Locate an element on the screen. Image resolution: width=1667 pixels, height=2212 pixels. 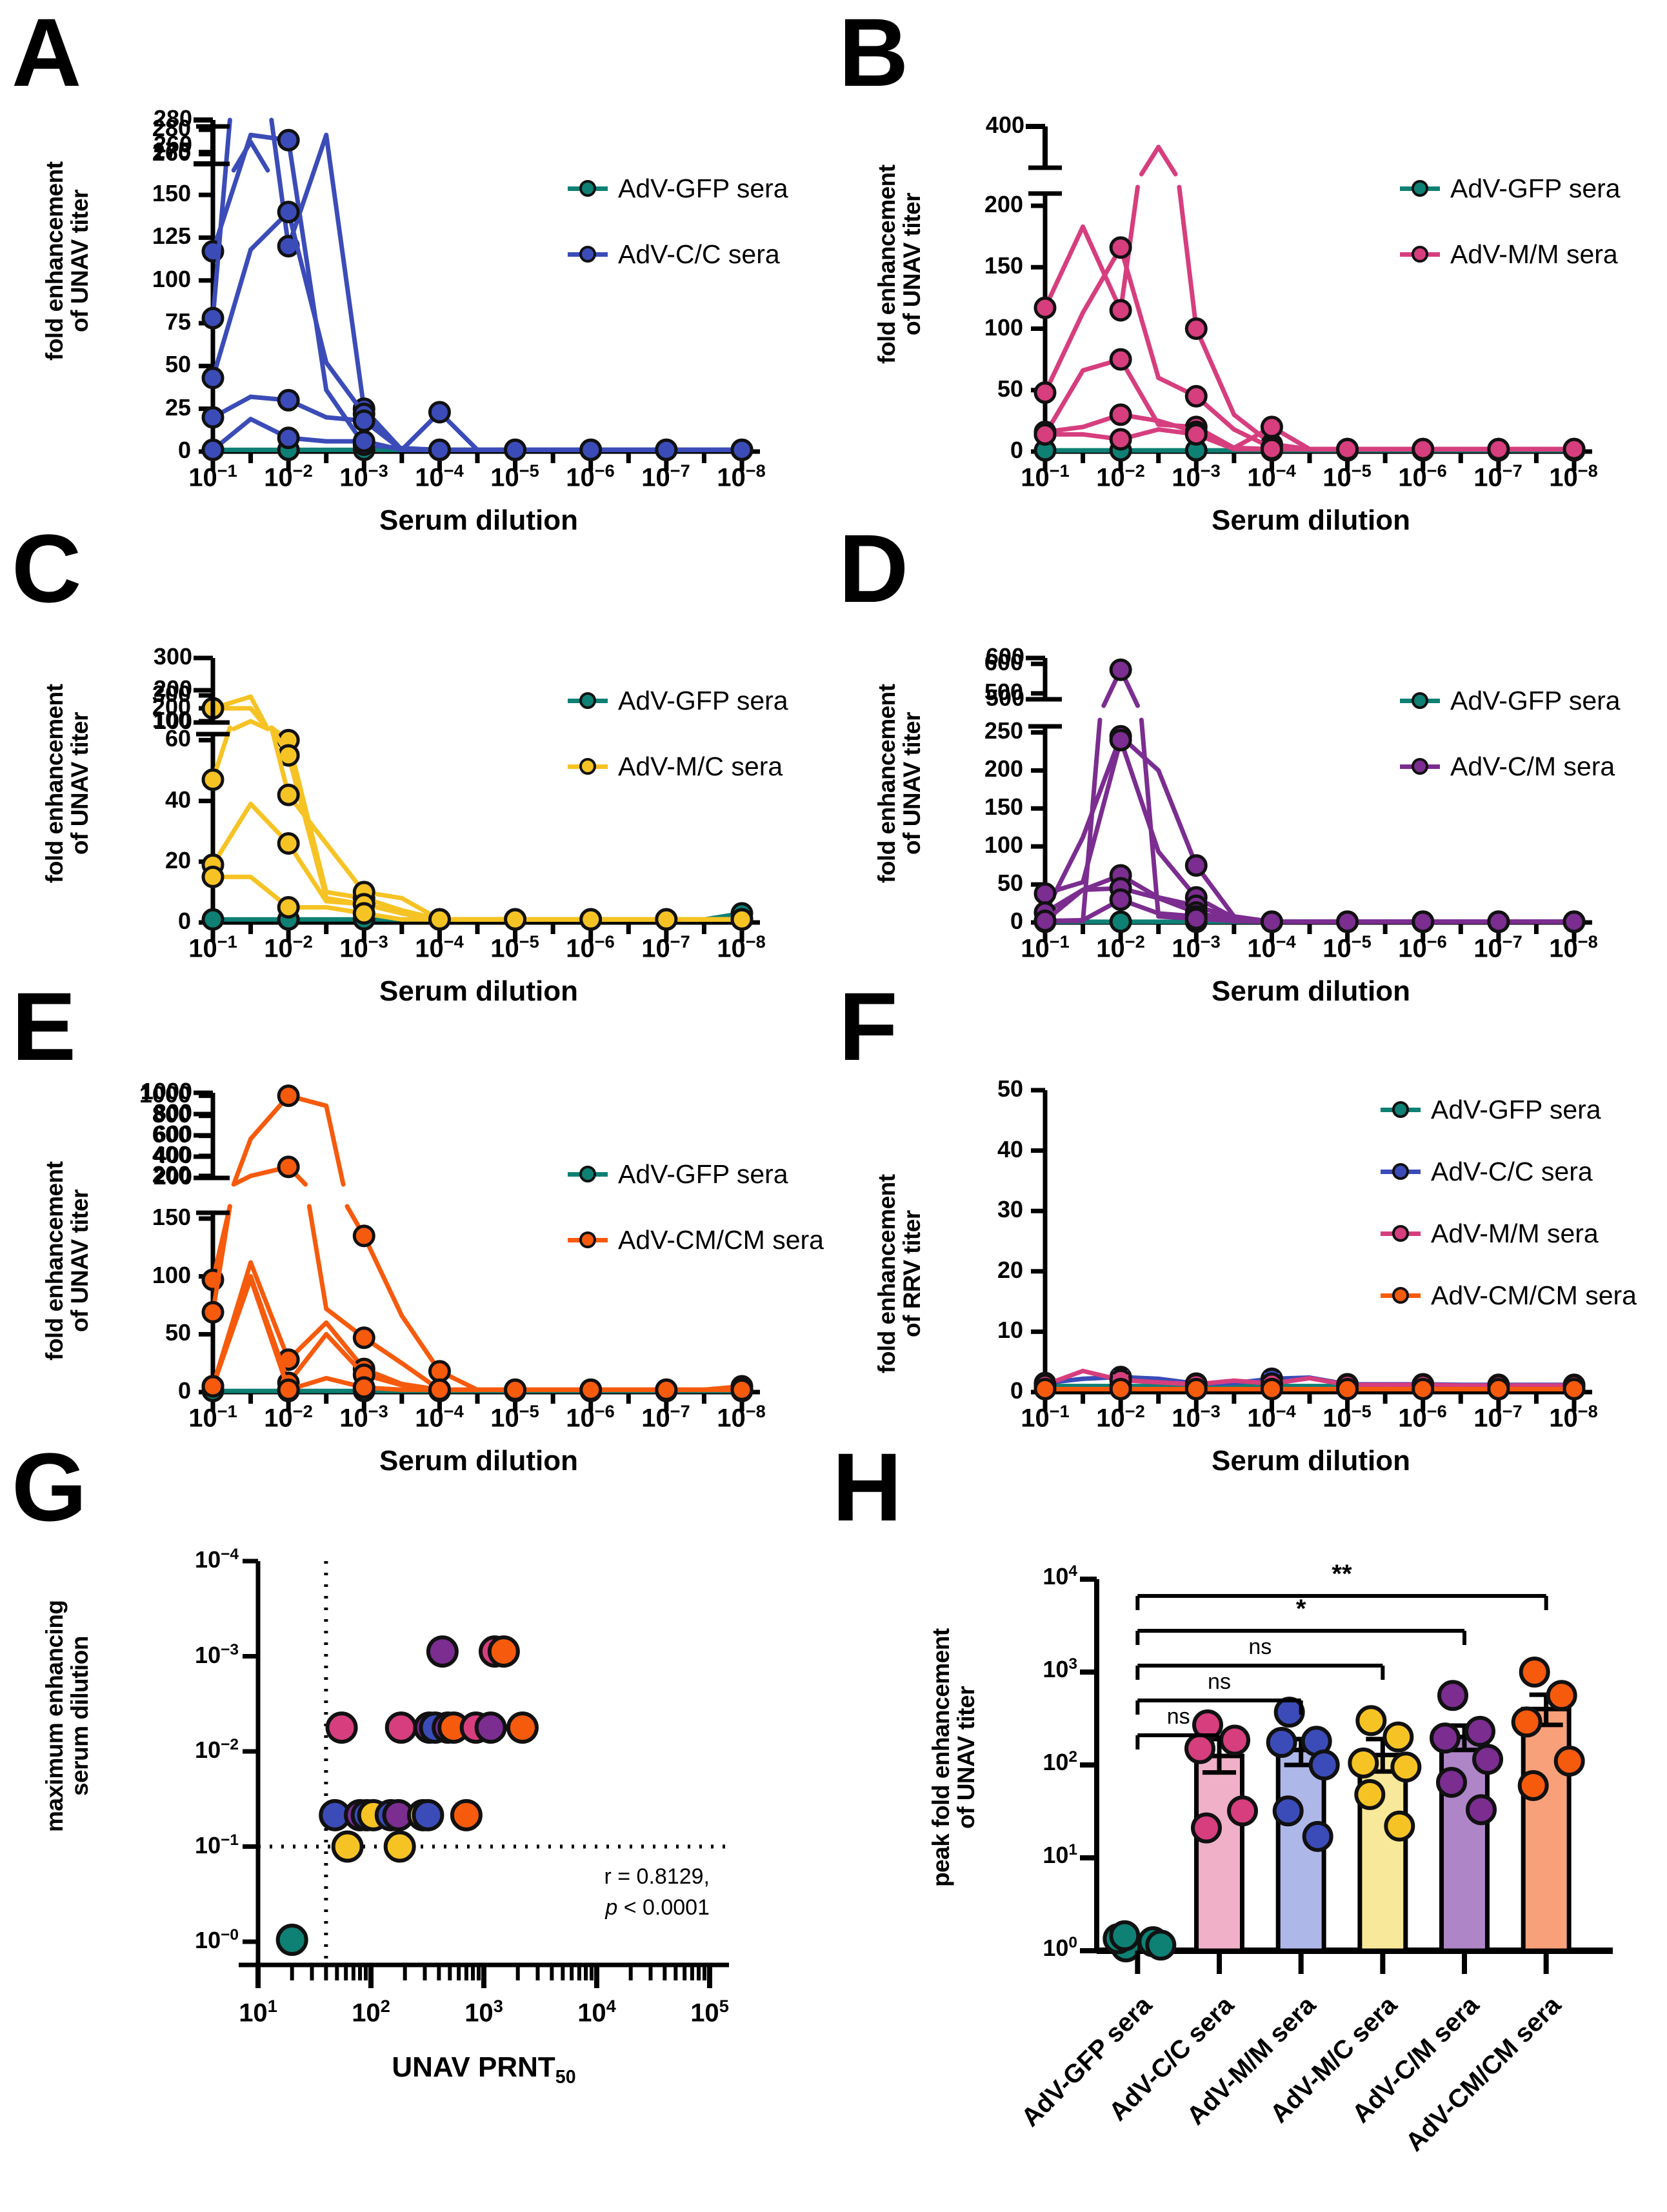
legend-marker-cc is located at coordinates (1401, 1171).